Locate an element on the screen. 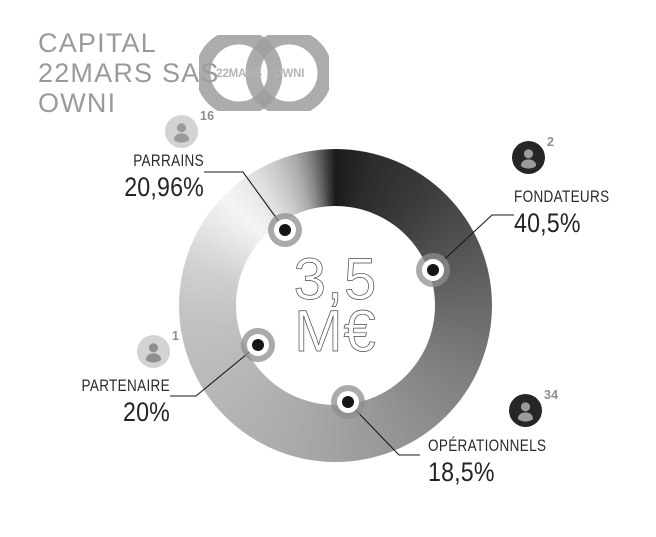 The height and width of the screenshot is (537, 656). title-line-2: 22MARS SAS is located at coordinates (129, 73).